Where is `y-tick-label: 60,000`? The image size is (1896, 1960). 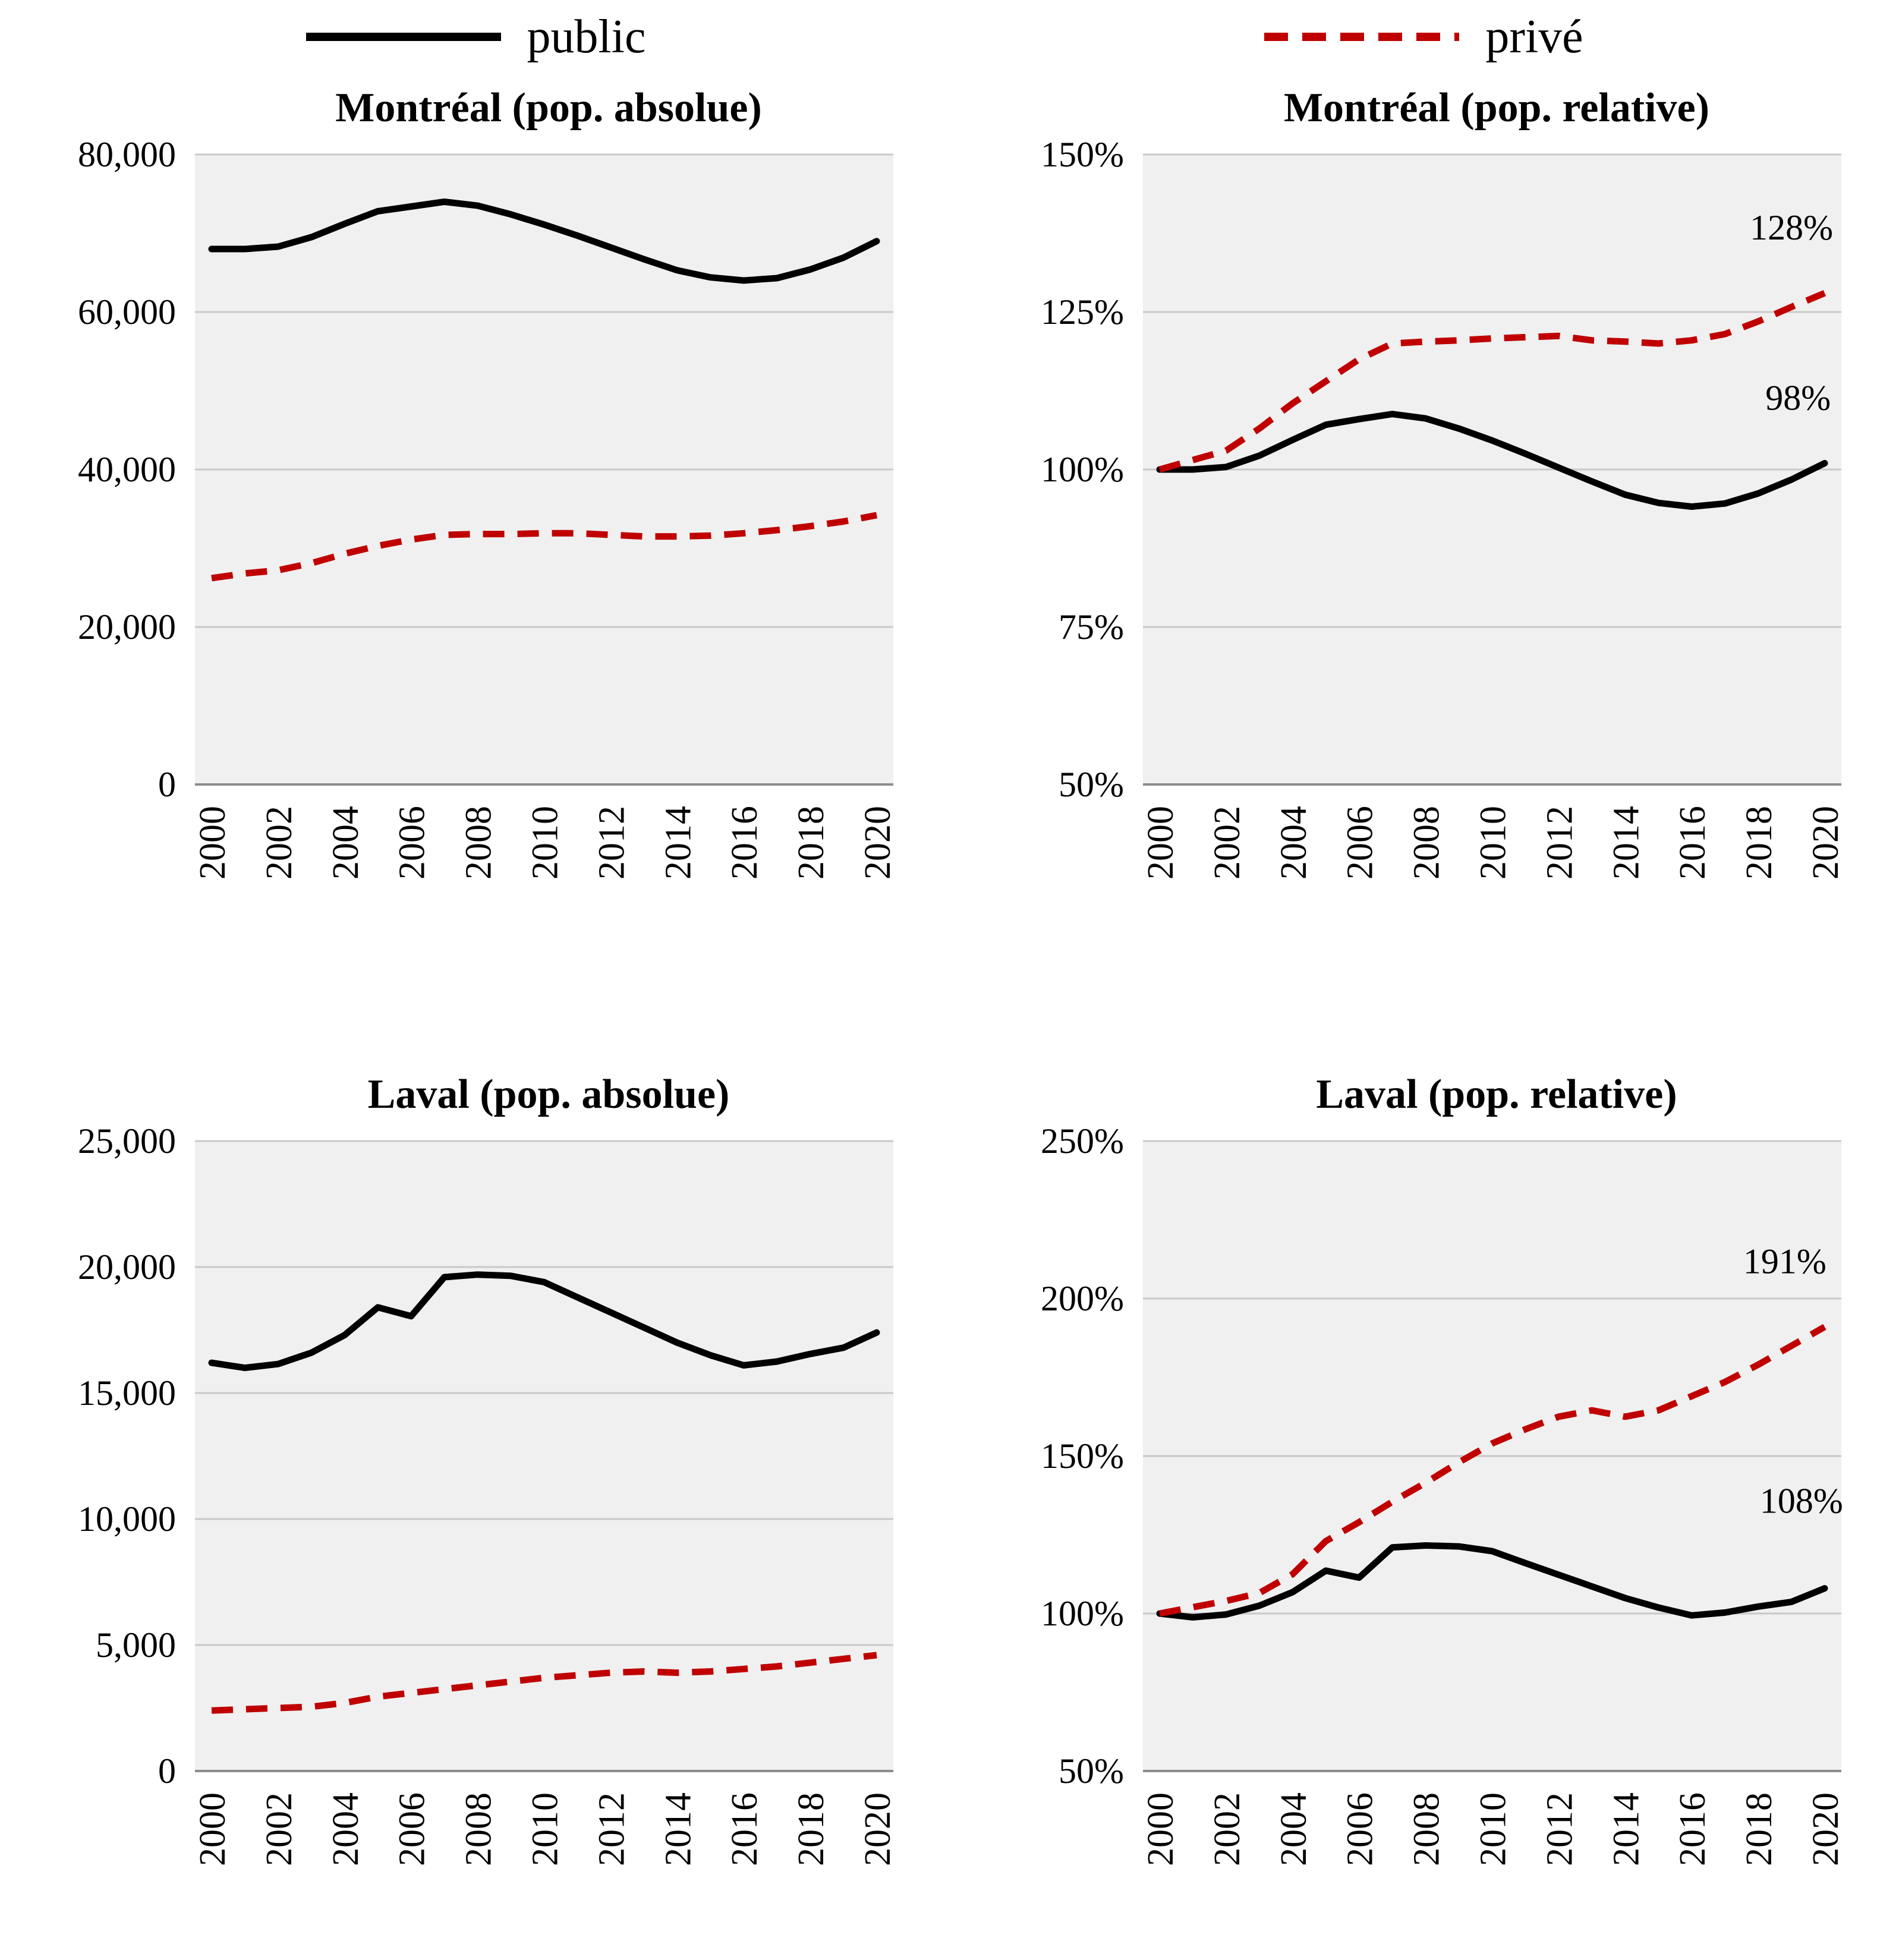 y-tick-label: 60,000 is located at coordinates (127, 312).